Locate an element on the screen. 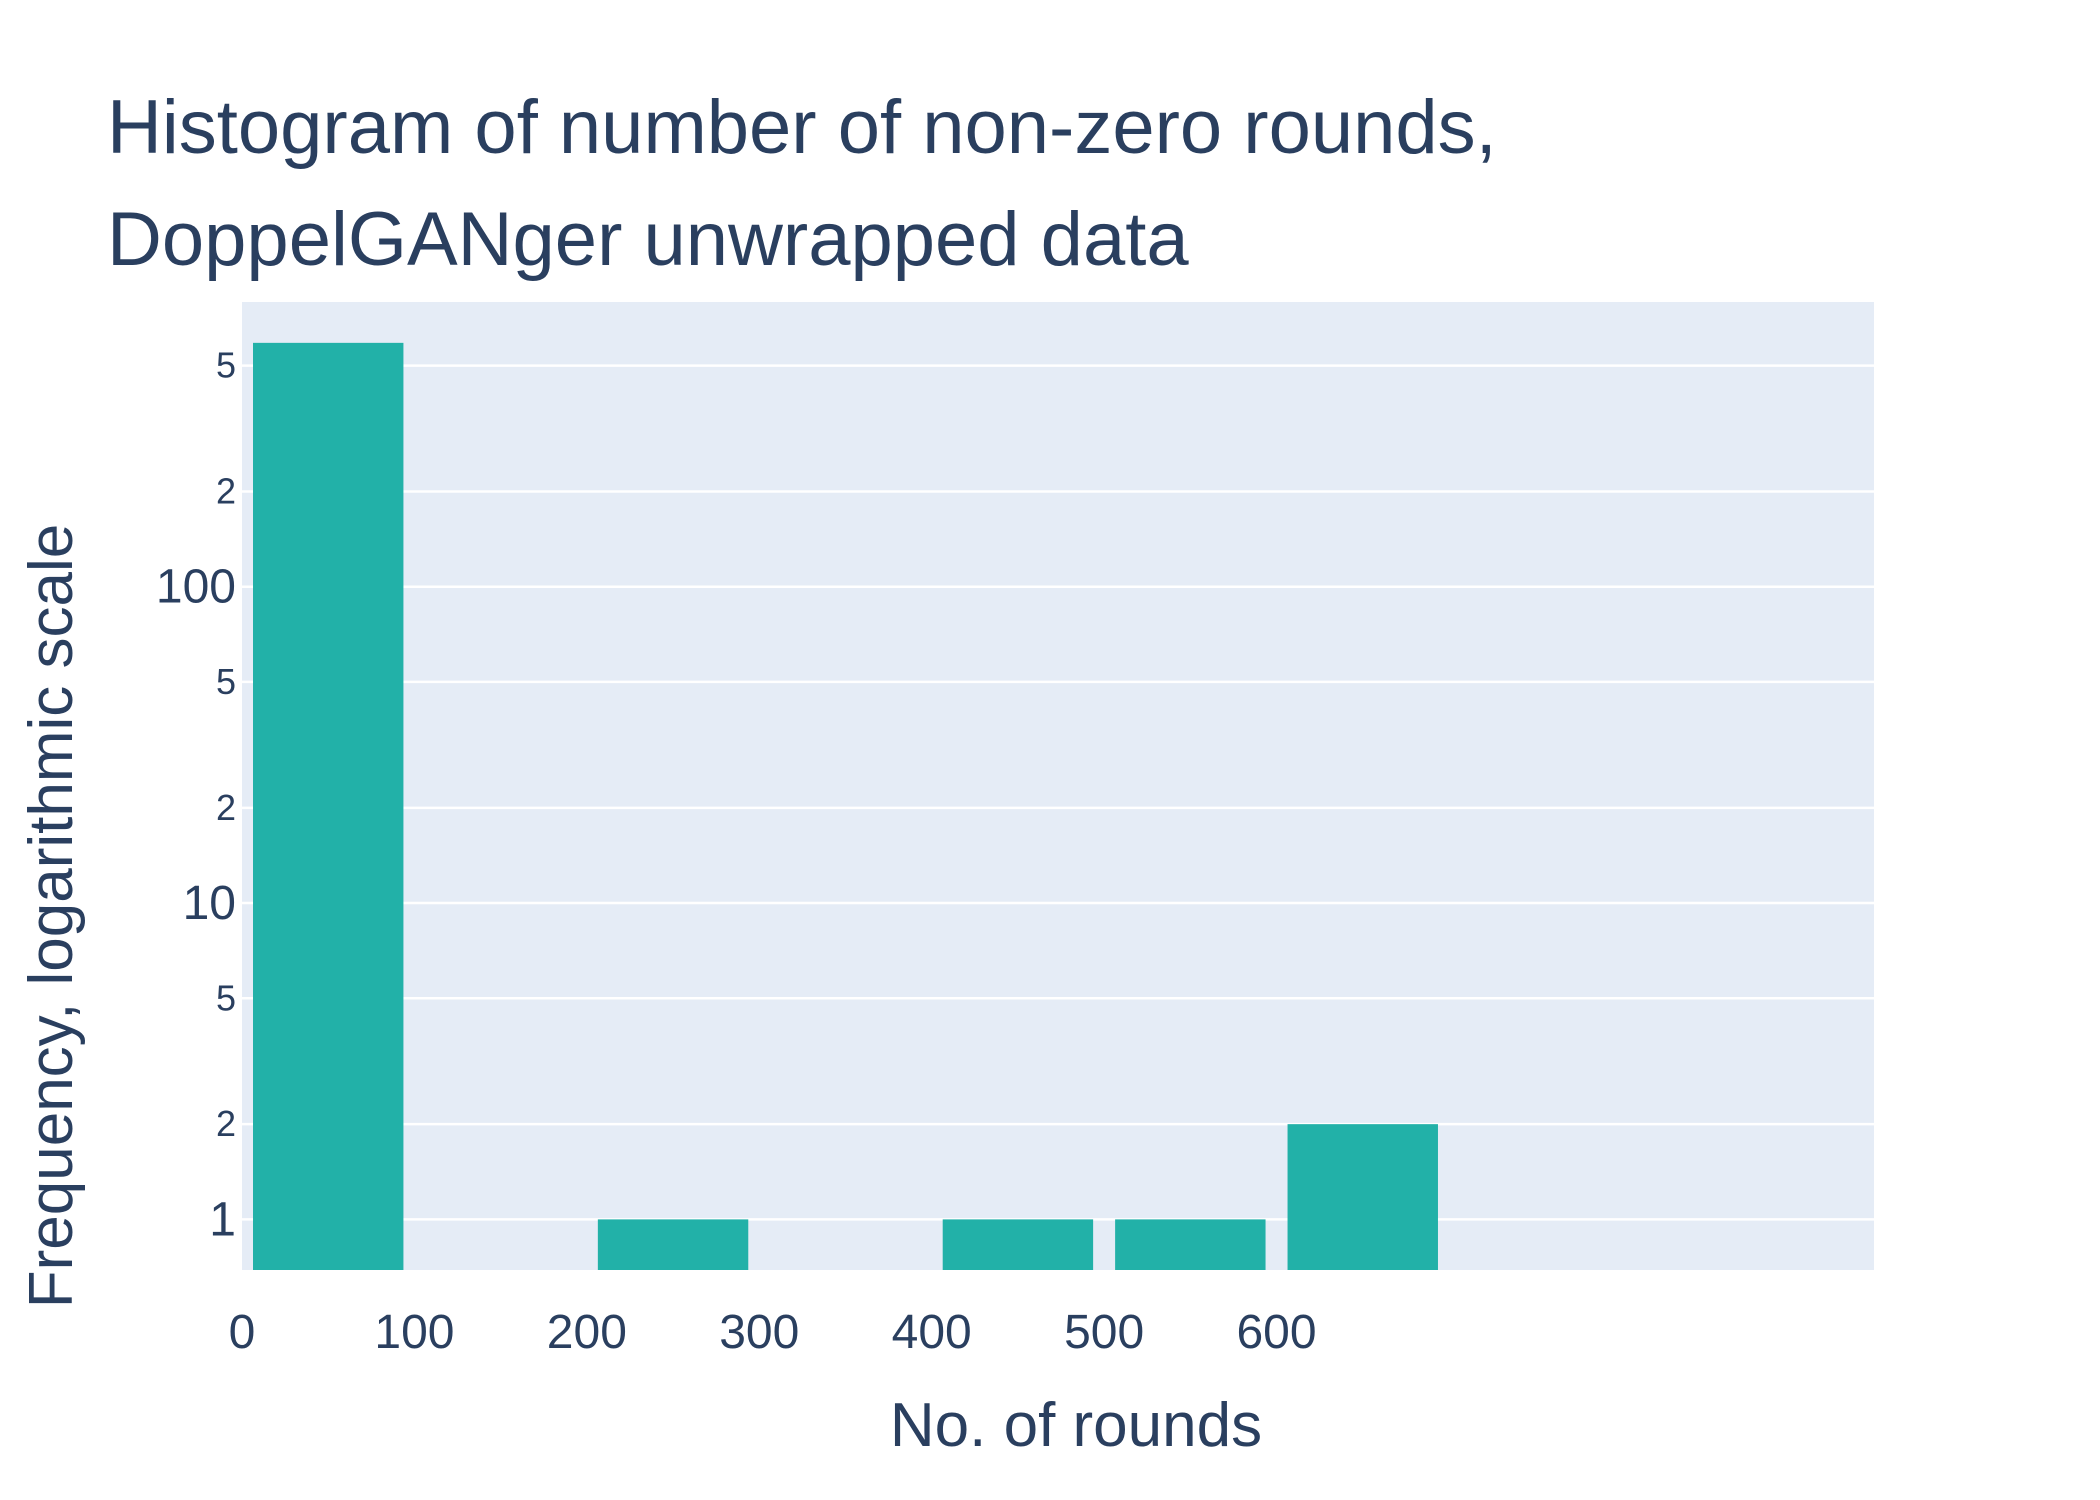 The width and height of the screenshot is (2100, 1500). x-axis-ticks: 0 100 200 300 400 500 600 is located at coordinates (773, 1332).